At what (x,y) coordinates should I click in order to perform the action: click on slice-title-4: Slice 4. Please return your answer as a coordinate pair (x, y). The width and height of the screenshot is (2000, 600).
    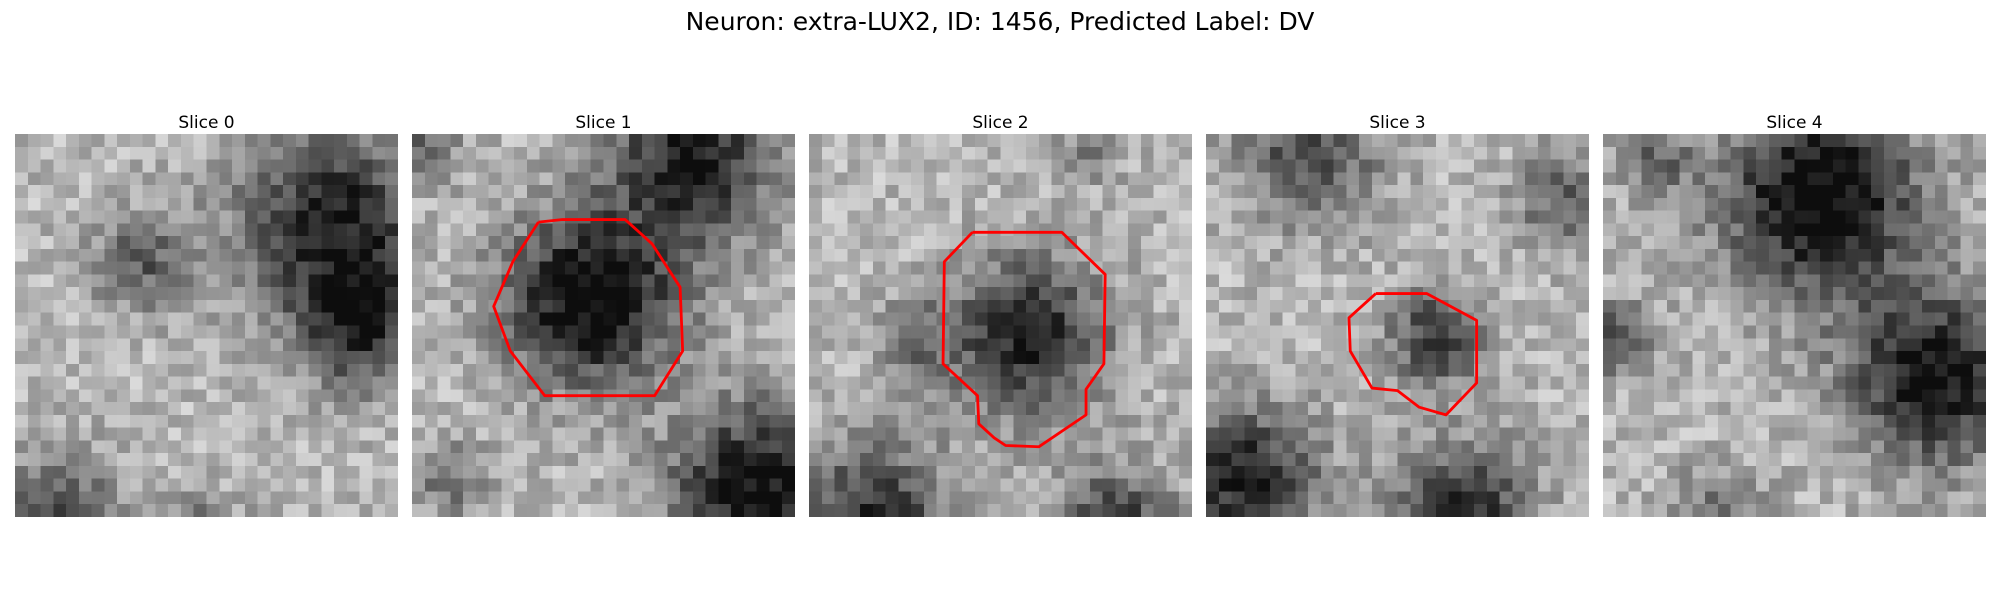
    Looking at the image, I should click on (1794, 123).